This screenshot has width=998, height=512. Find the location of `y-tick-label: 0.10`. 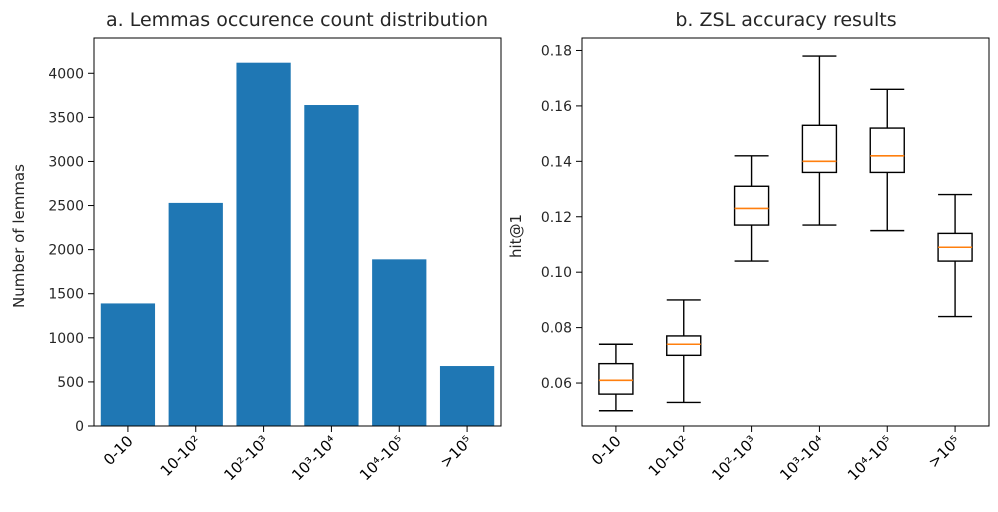

y-tick-label: 0.10 is located at coordinates (556, 273).